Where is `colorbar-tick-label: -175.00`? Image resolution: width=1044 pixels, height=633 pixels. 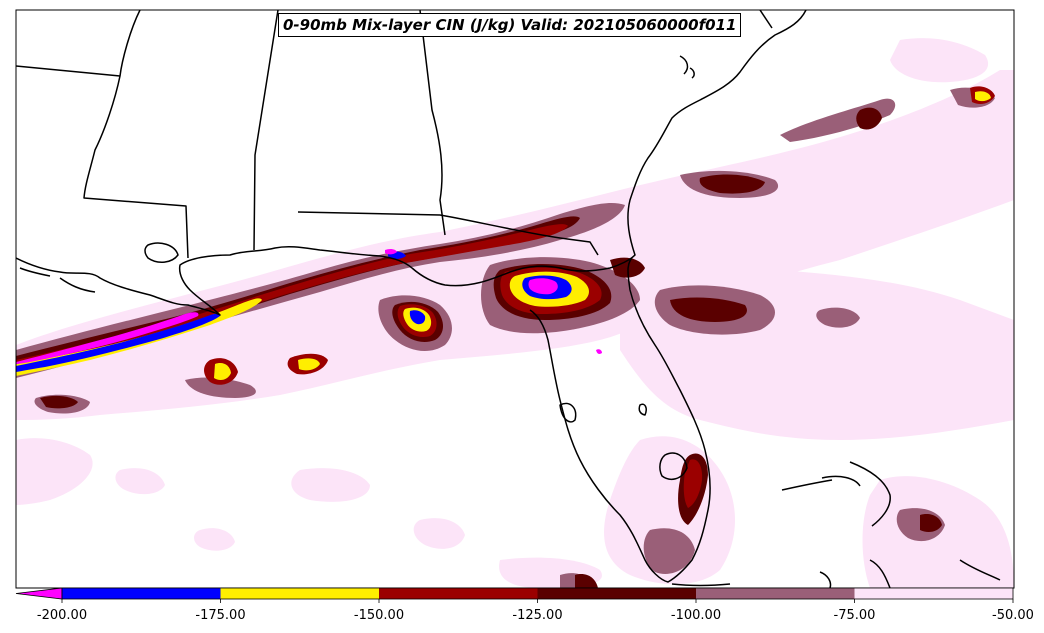 colorbar-tick-label: -175.00 is located at coordinates (220, 615).